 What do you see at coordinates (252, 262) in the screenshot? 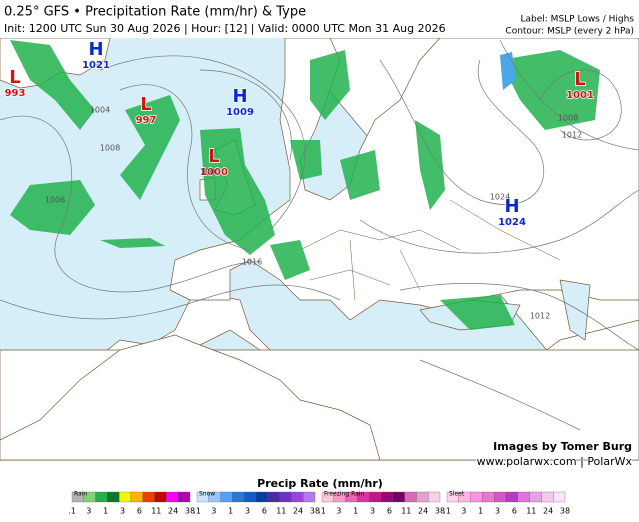
I see `contour-label: 1016` at bounding box center [252, 262].